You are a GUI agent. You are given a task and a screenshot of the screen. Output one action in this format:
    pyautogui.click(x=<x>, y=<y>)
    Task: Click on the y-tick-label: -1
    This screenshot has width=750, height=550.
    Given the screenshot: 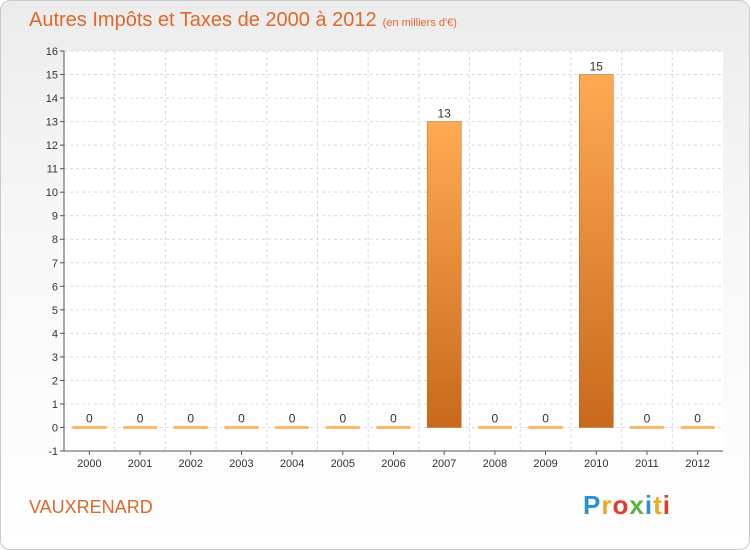 What is the action you would take?
    pyautogui.click(x=53, y=452)
    